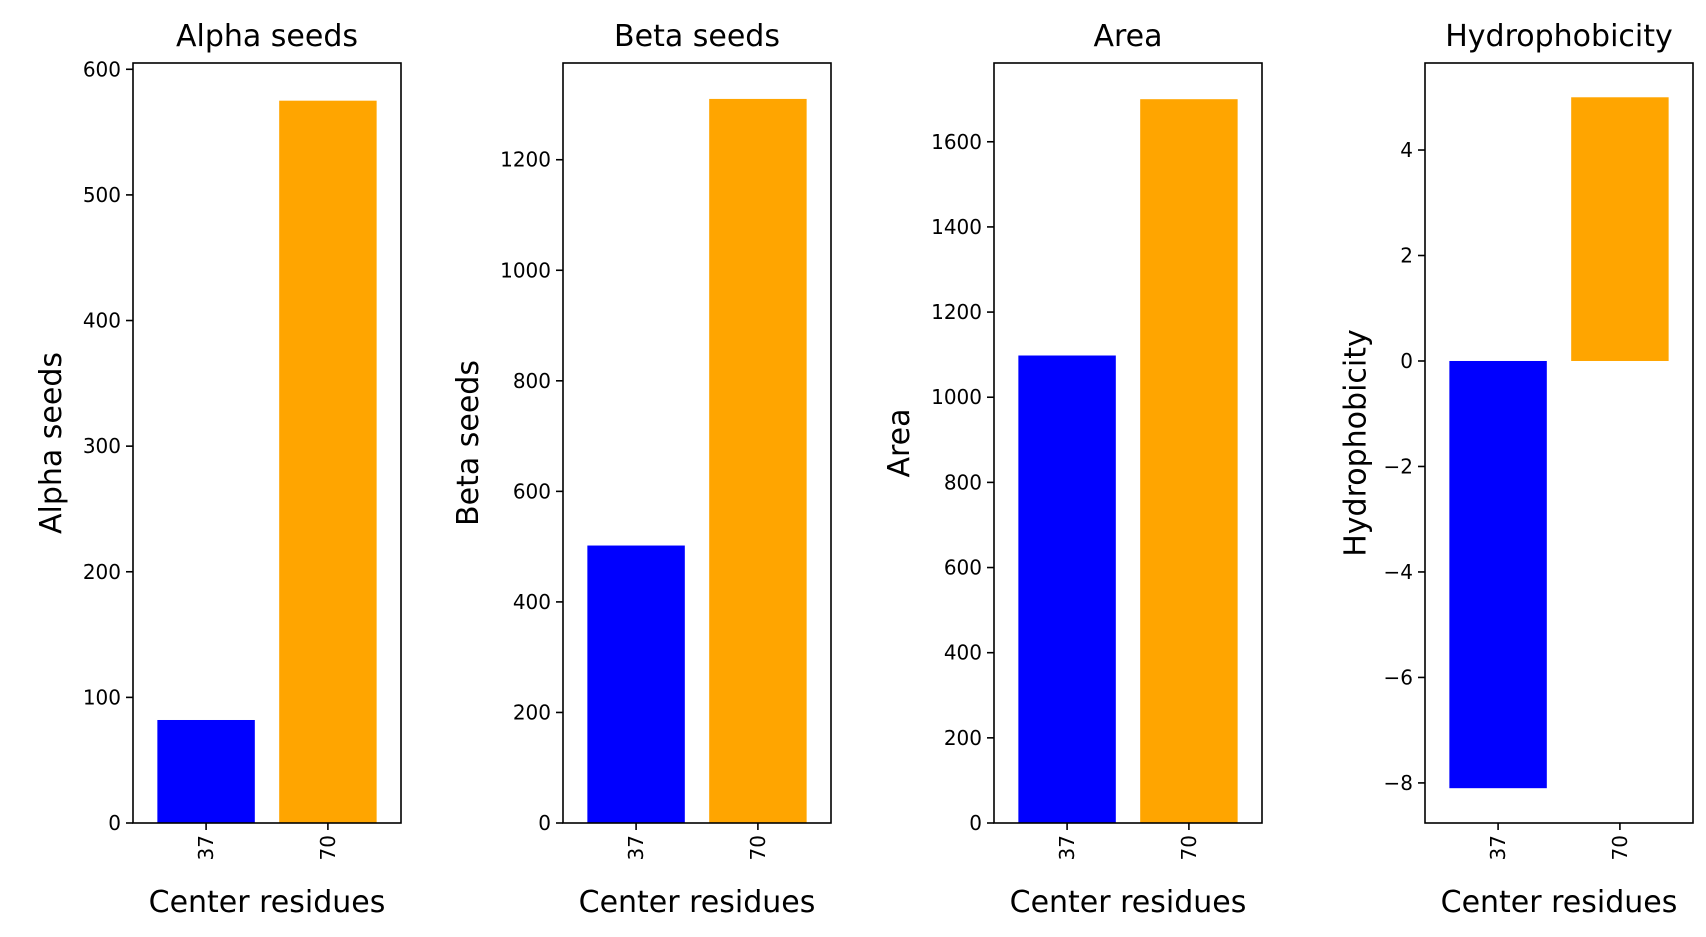 The image size is (1706, 937). What do you see at coordinates (956, 142) in the screenshot?
I see `y-tick-label: 1600` at bounding box center [956, 142].